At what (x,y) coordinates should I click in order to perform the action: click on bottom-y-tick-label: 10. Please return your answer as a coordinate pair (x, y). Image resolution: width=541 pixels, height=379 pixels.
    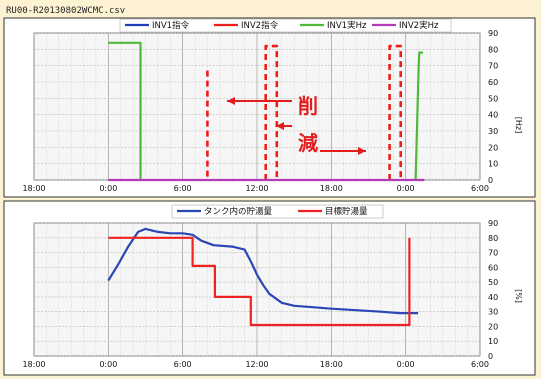
    Looking at the image, I should click on (493, 341).